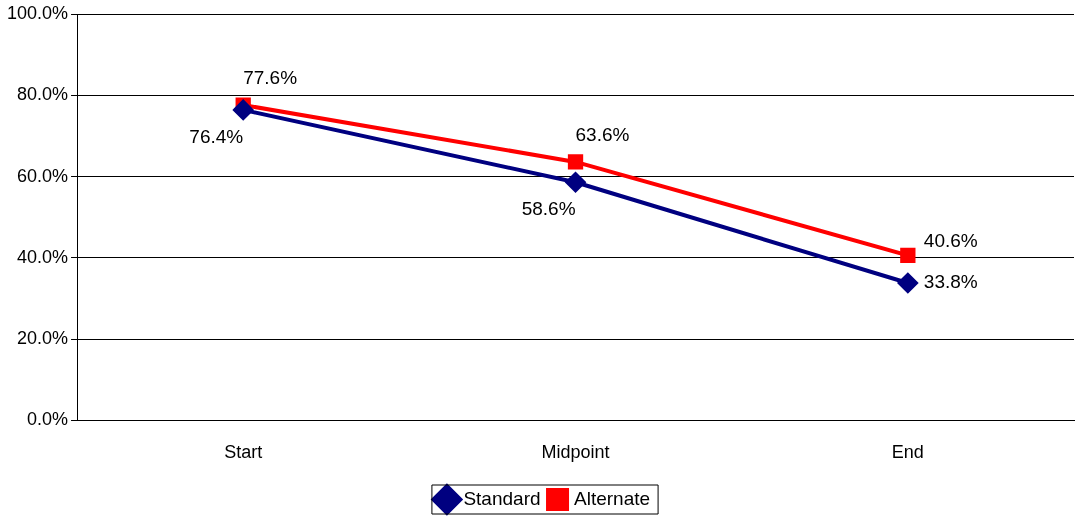 The width and height of the screenshot is (1086, 521). What do you see at coordinates (270, 78) in the screenshot?
I see `data-label: 77.6%` at bounding box center [270, 78].